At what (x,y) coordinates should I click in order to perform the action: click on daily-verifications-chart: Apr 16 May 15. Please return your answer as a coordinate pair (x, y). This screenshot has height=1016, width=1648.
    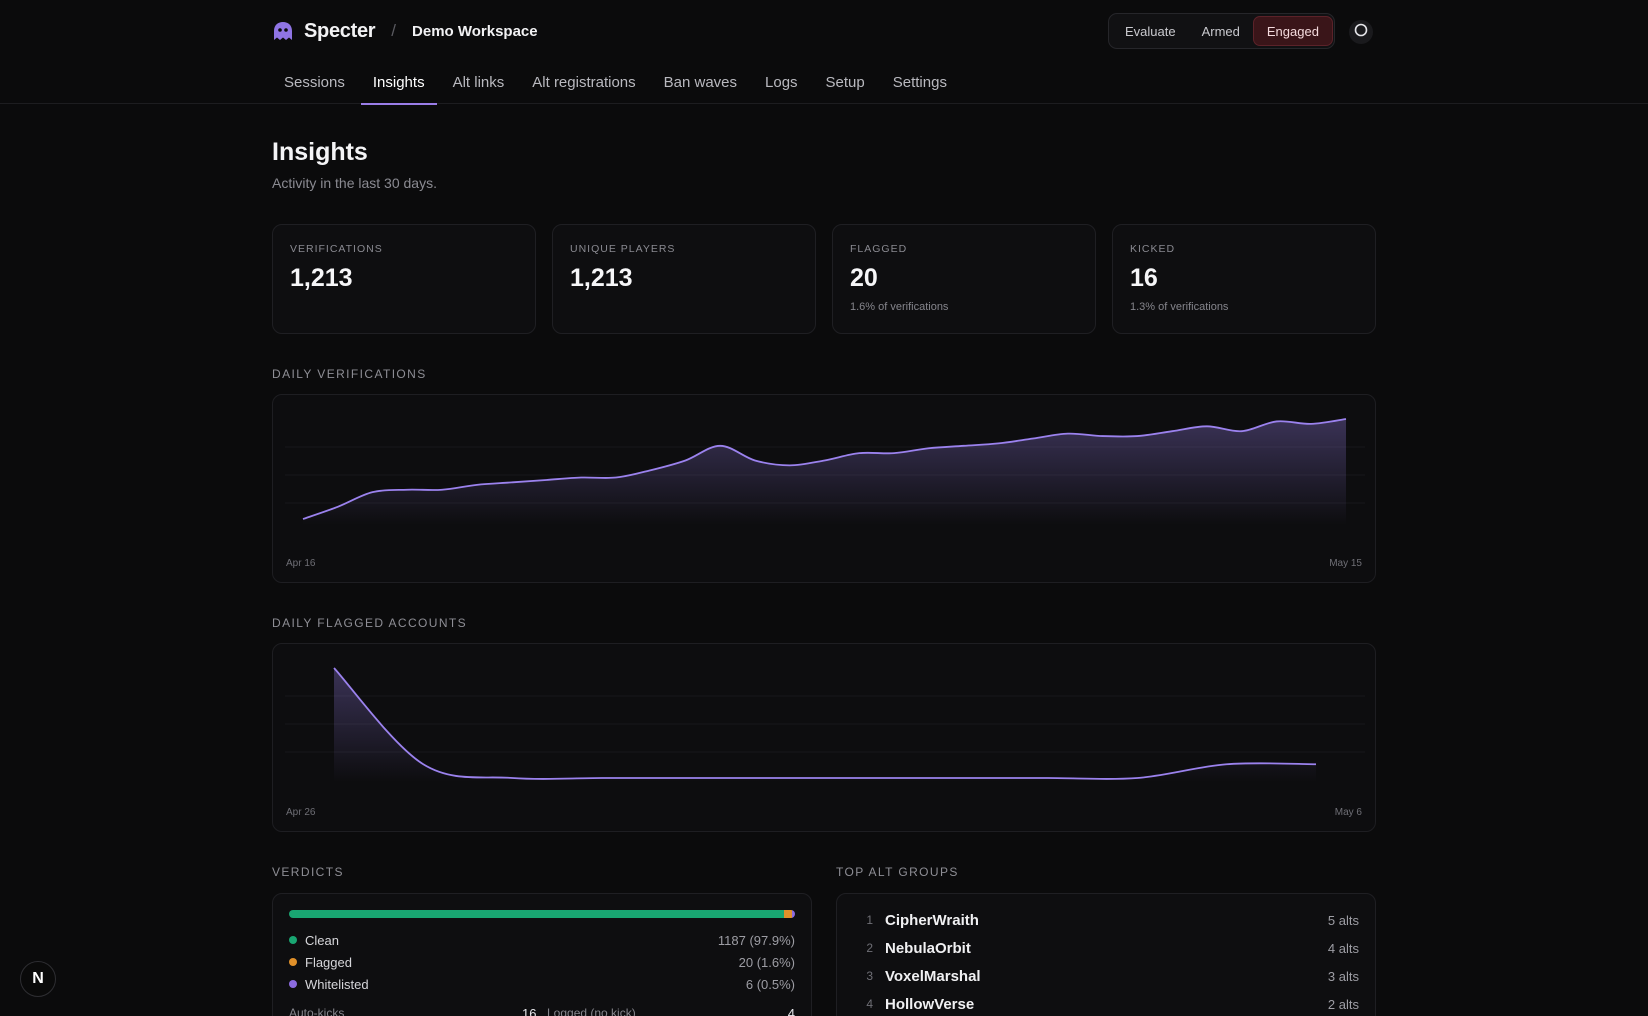
    Looking at the image, I should click on (824, 488).